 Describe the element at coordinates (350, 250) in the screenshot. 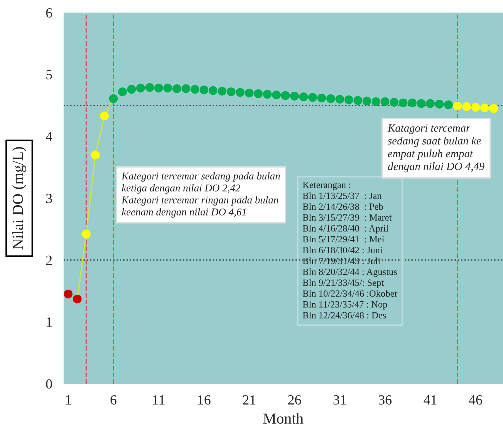

I see `text: Keterangan : Bln 1/13/25/37 : Jan Bln 2/14/26/38 : Peb Bln 3/15/27/39 : Maret Bln 4/16/28/40 : April Bln 5/17/29/41 : Mei Bln 6/18/30/42 : Juni Bln 7/19/31/43 : Juli Bln 8/20/32/44 : Agustus Bln 9/21/33/45/: Sept Bln 10/22/34/46 :Okober Bln 11/23/35/47 : Nop Bln 12/24/36/48 : Des` at that location.